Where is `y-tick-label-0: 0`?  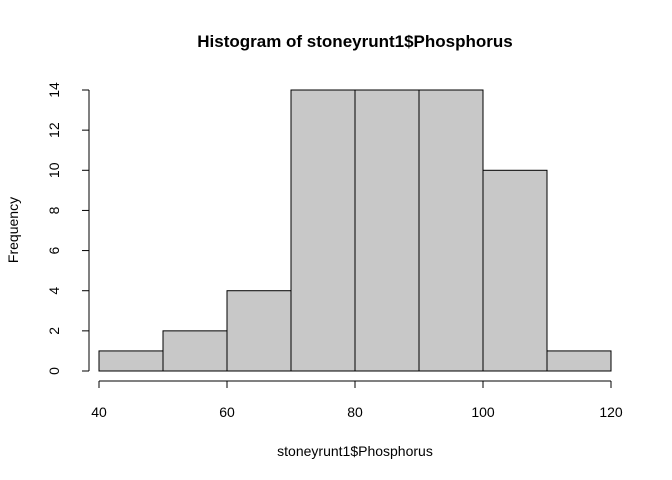 y-tick-label-0: 0 is located at coordinates (54, 371).